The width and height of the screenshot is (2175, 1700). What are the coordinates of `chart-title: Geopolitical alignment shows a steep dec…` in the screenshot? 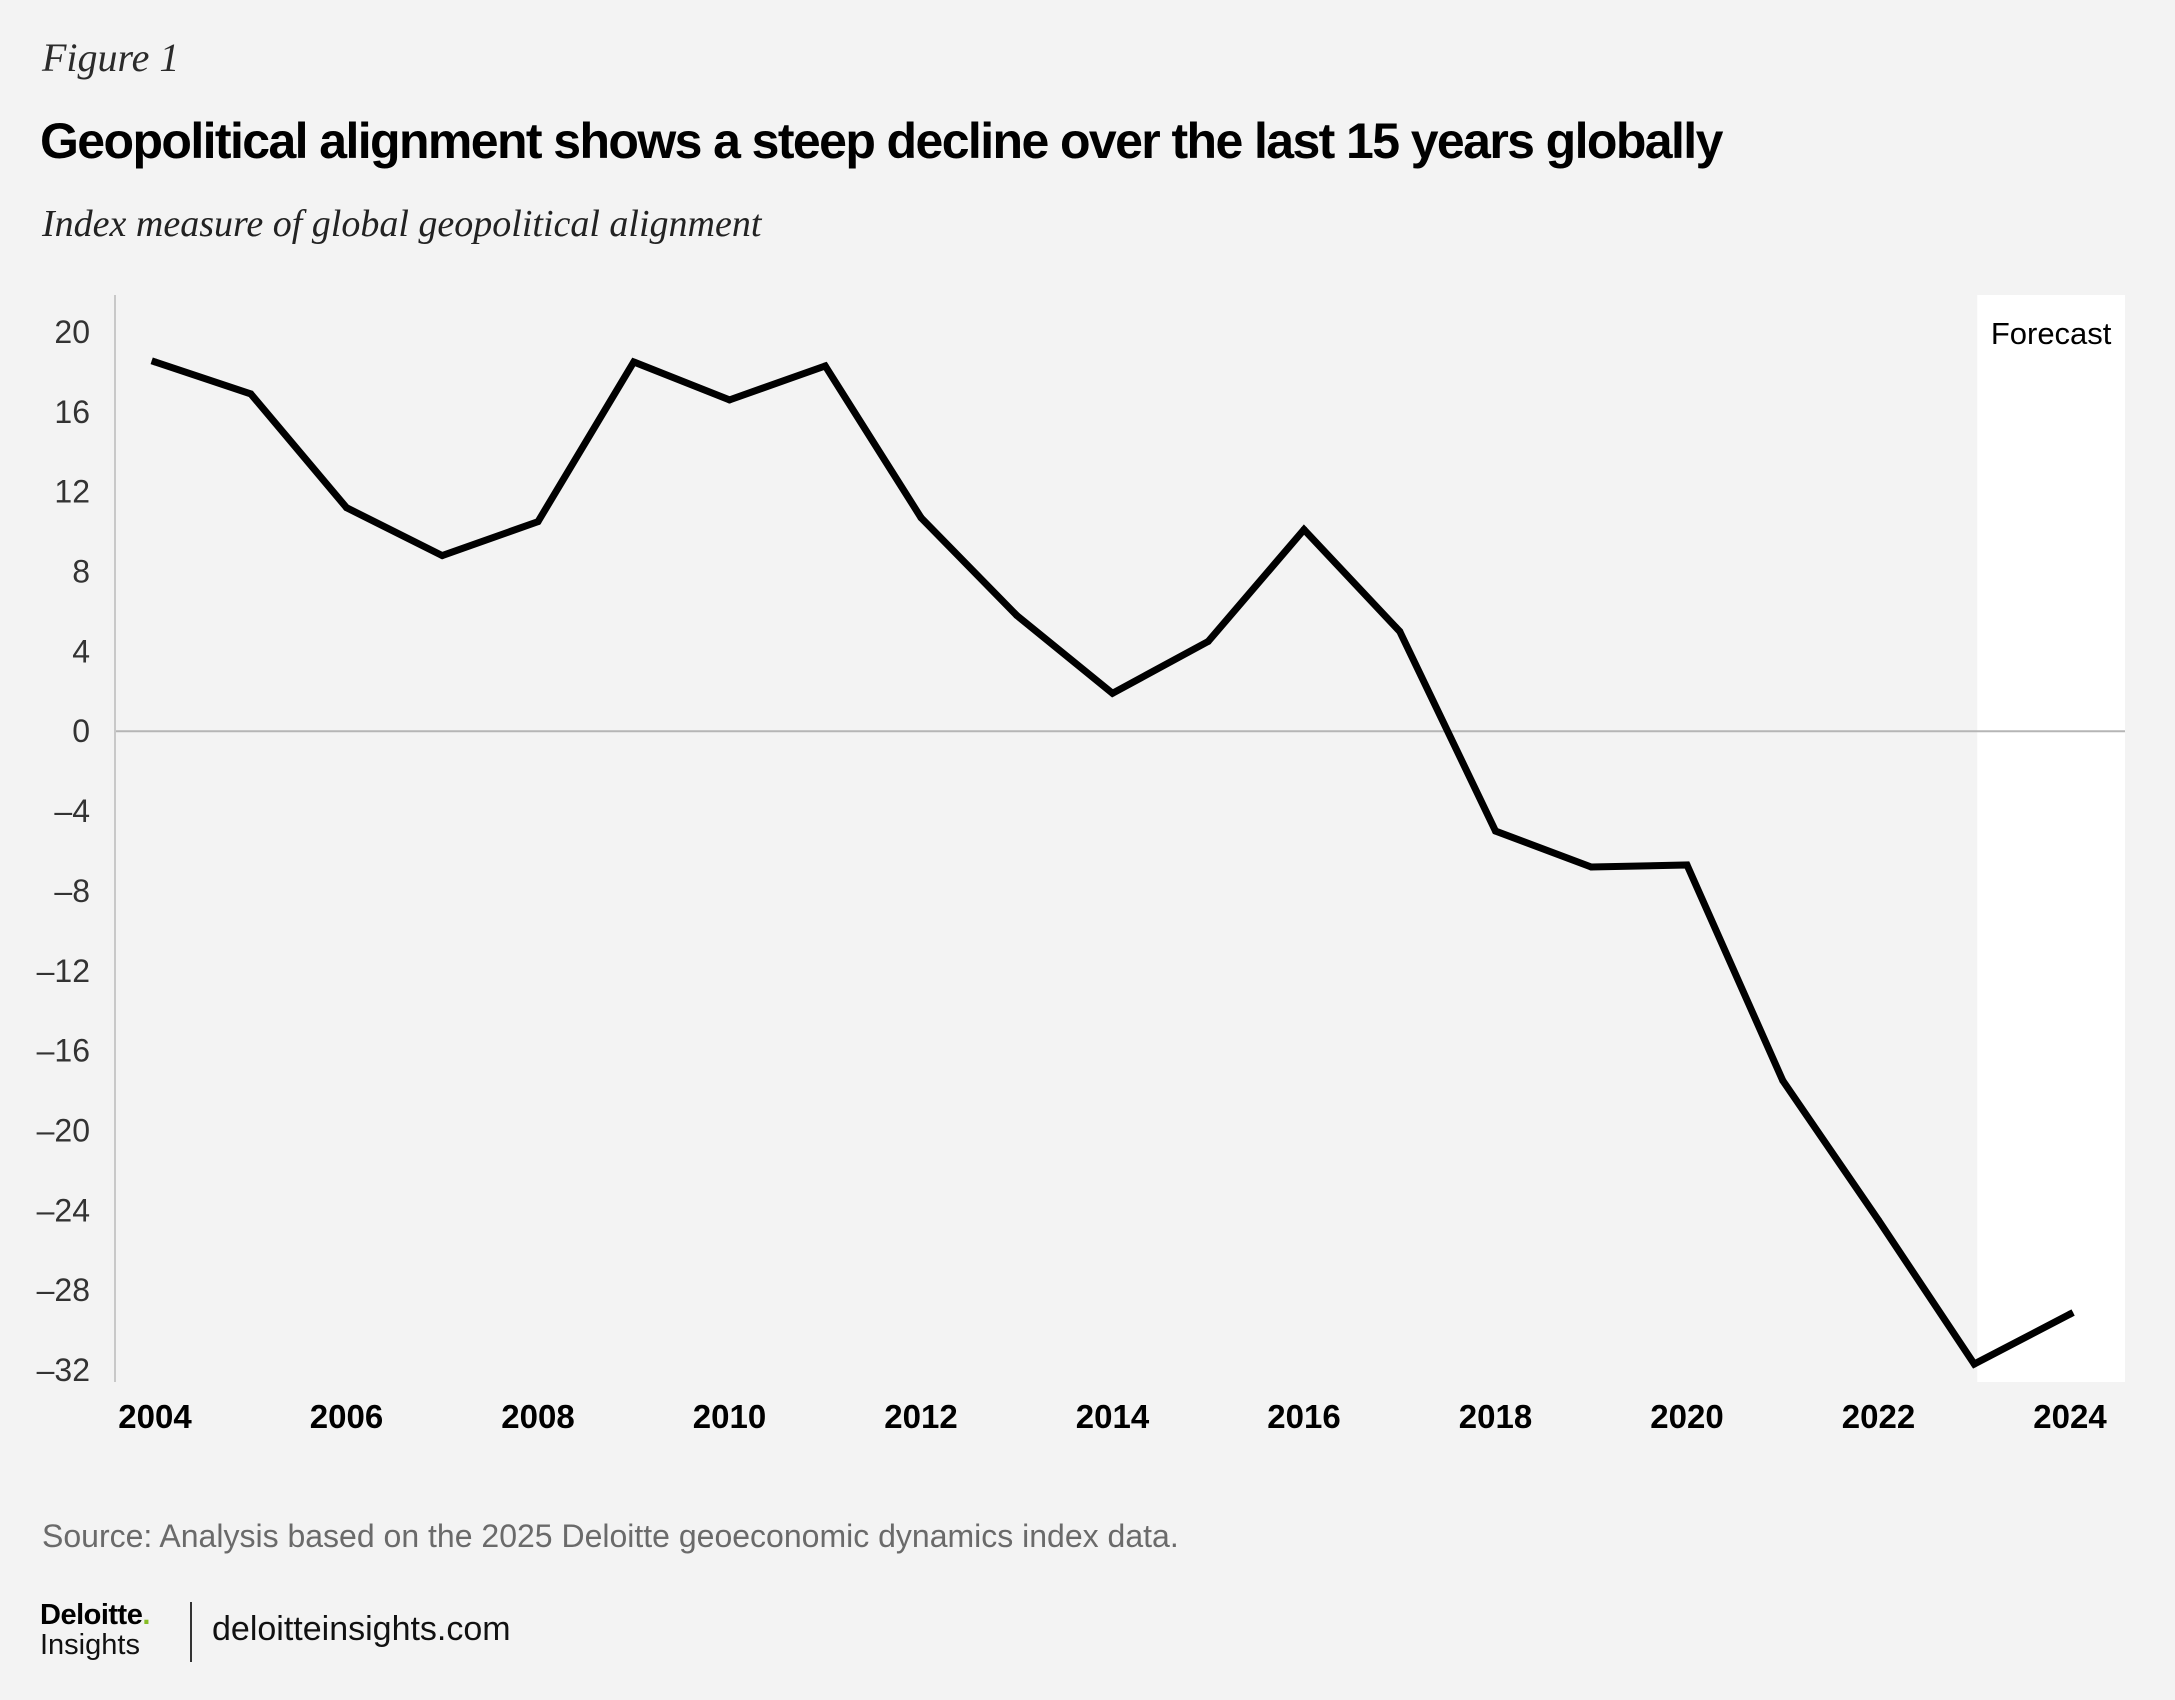 It's located at (881, 141).